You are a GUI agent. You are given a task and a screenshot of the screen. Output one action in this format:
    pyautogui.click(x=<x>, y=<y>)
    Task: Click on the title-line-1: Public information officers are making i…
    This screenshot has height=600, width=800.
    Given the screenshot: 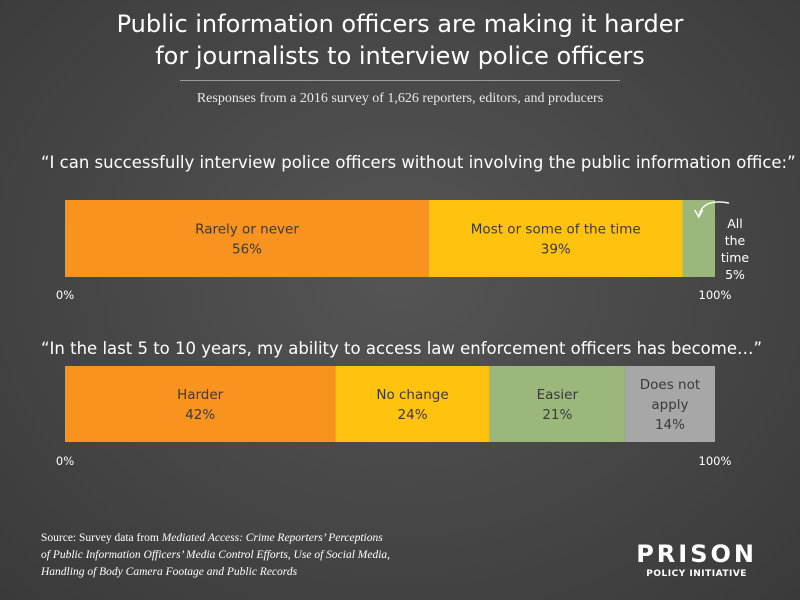 What is the action you would take?
    pyautogui.click(x=400, y=24)
    